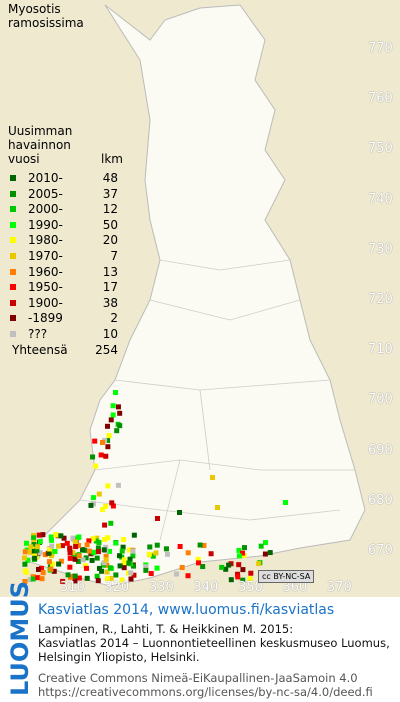 This screenshot has height=702, width=400. I want to click on northing-label: 670, so click(380, 550).